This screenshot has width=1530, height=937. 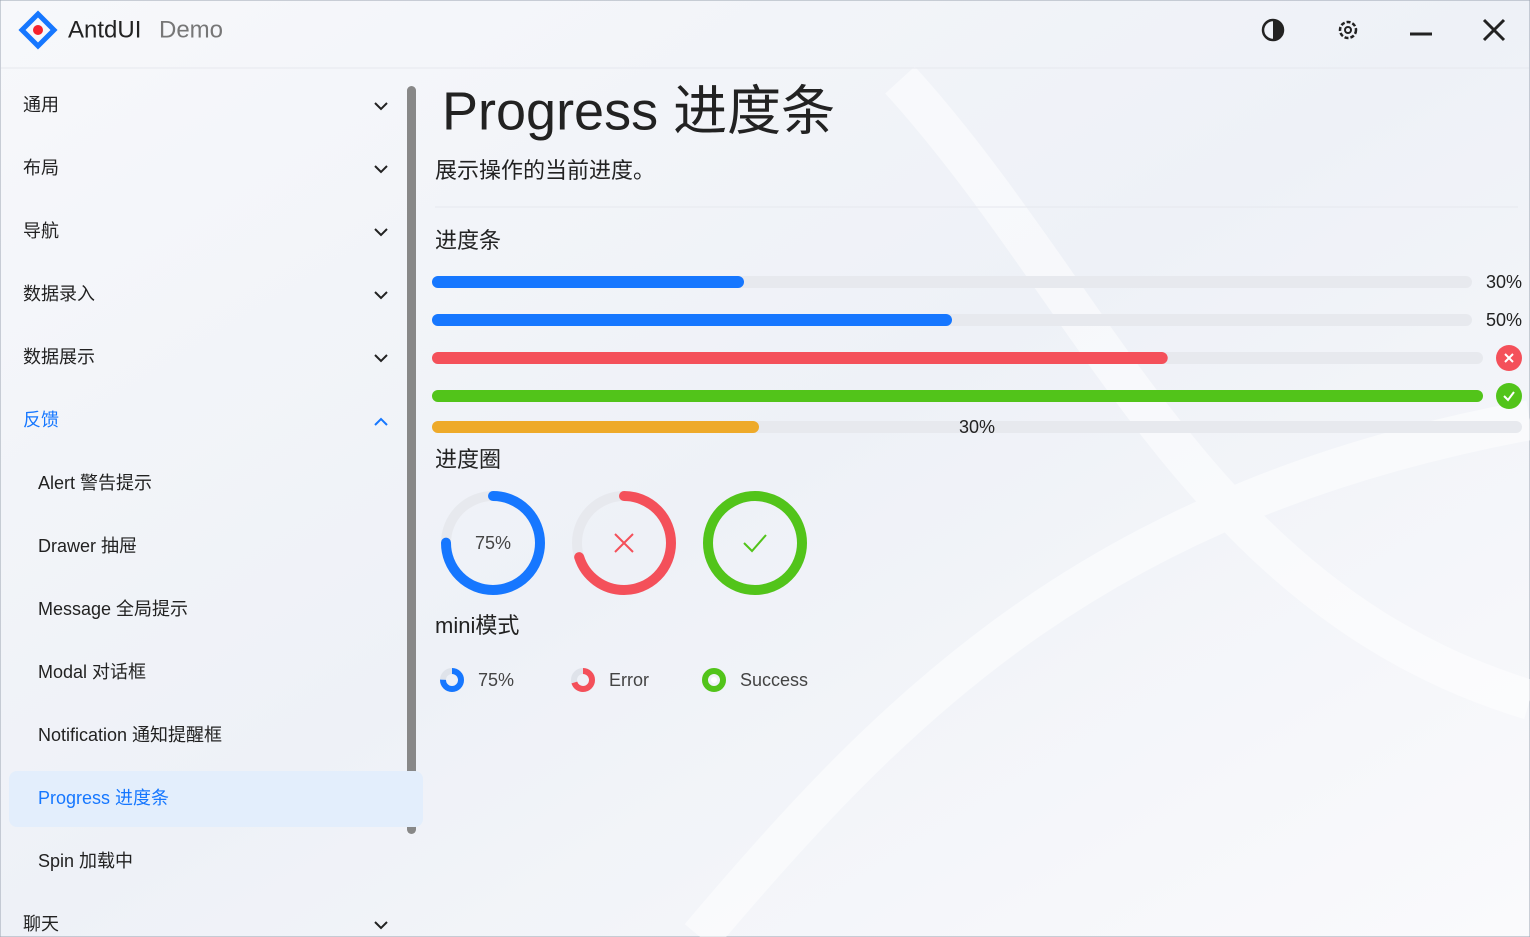 What do you see at coordinates (87, 546) in the screenshot?
I see `menu-item: Drawer 抽屉` at bounding box center [87, 546].